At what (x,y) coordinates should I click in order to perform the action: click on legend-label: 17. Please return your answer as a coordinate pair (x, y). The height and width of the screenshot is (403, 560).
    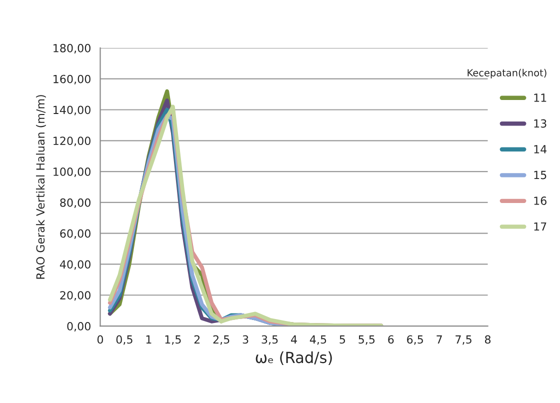
    Looking at the image, I should click on (540, 226).